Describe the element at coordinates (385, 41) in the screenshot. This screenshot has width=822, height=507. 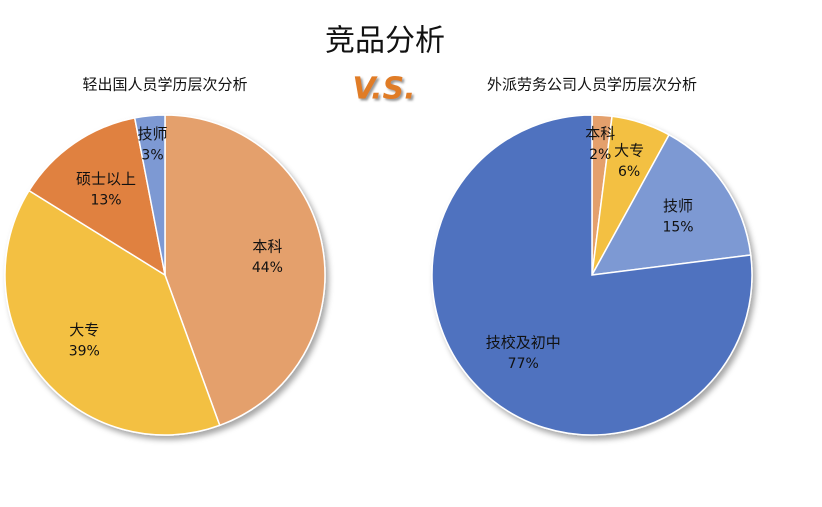
I see `main-title: 竞品分析` at that location.